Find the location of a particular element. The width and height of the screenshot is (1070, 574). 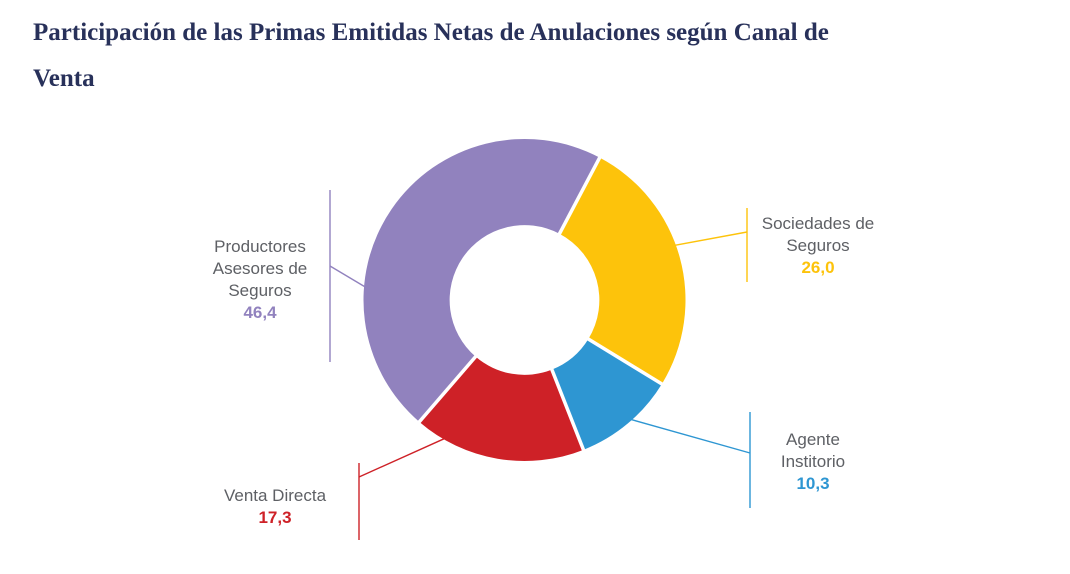

callout-productores-value: 46,4 is located at coordinates (260, 312).